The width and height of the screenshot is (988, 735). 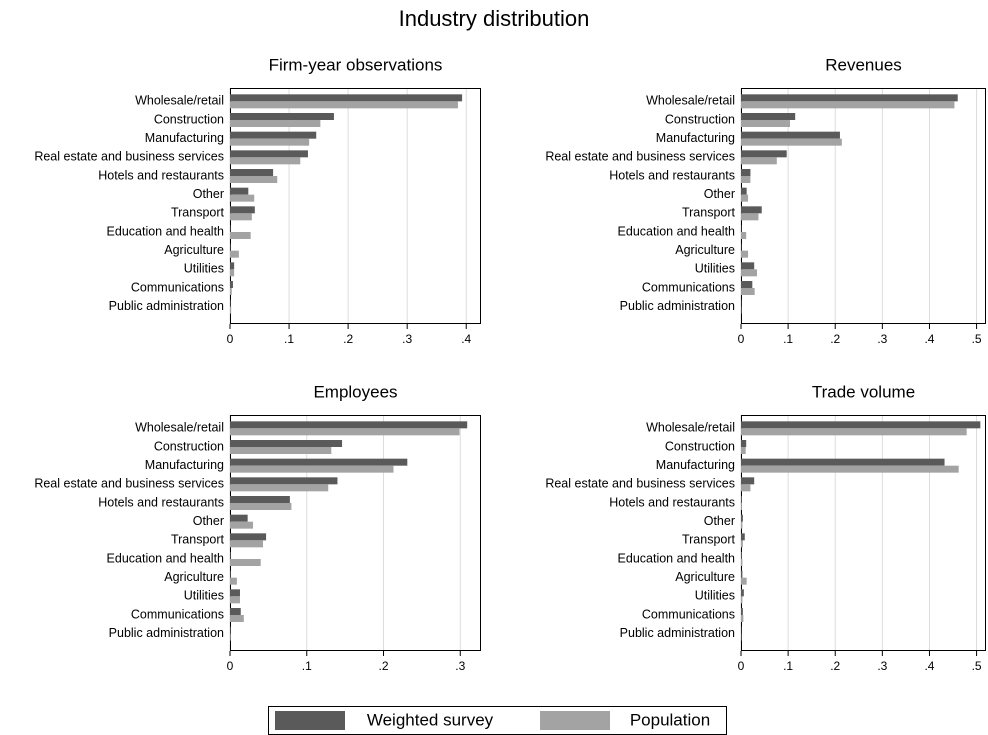 What do you see at coordinates (494, 18) in the screenshot?
I see `main-title: Industry distribution` at bounding box center [494, 18].